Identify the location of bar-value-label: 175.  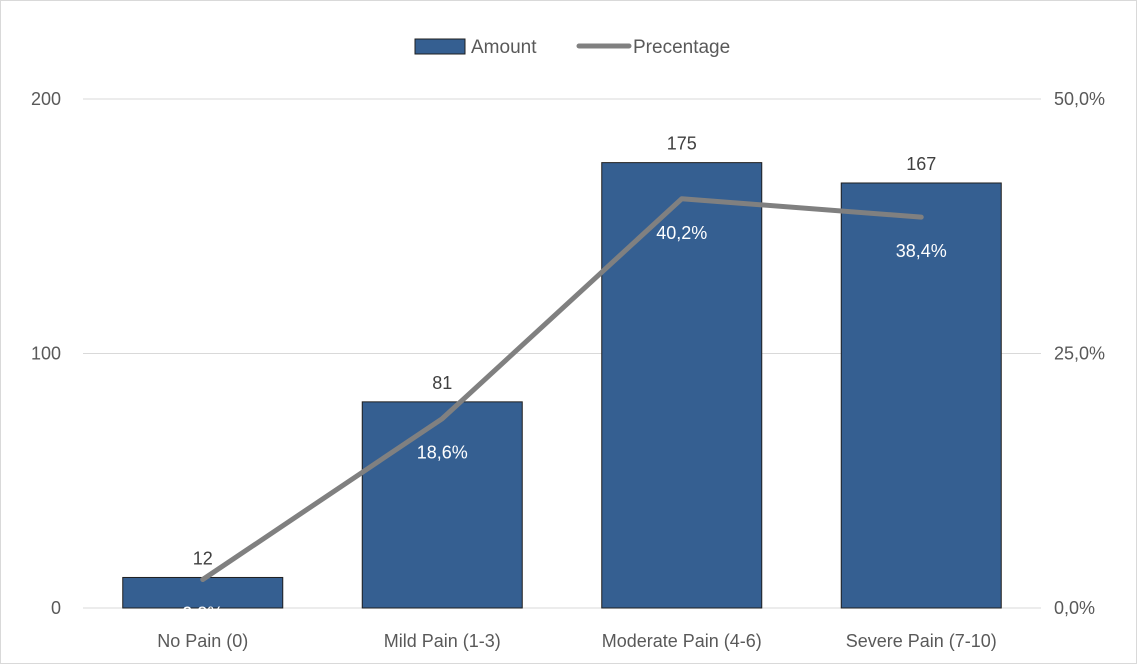
(682, 144).